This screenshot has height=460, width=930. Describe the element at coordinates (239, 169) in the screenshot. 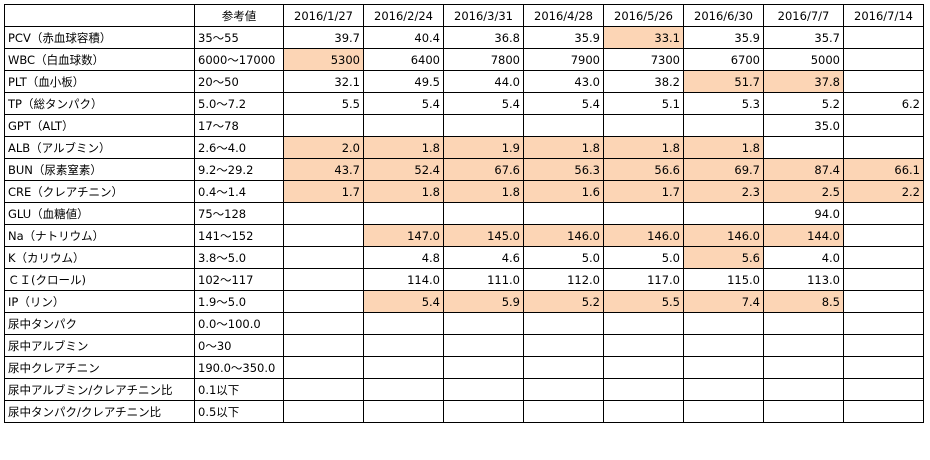

I see `reference-range: 9.2～29.2` at that location.